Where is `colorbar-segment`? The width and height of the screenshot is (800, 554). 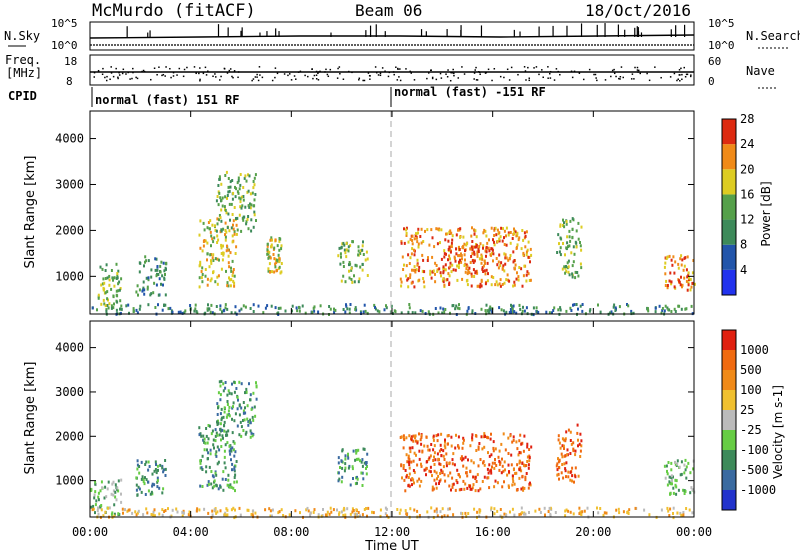 colorbar-segment is located at coordinates (729, 157).